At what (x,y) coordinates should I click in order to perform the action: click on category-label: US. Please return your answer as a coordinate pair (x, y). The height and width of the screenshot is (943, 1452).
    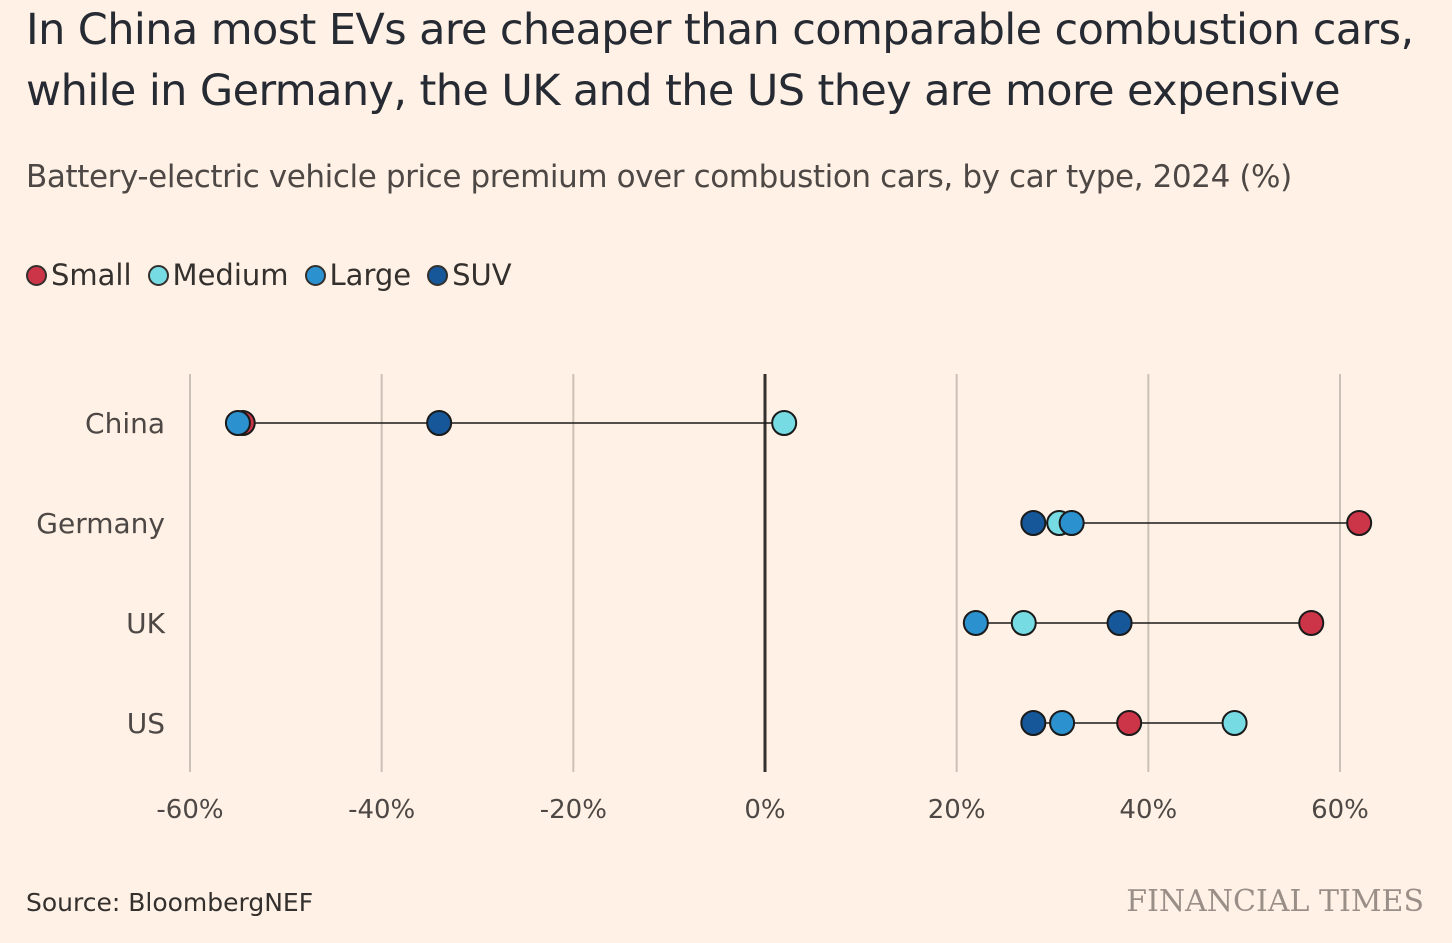
    Looking at the image, I should click on (146, 723).